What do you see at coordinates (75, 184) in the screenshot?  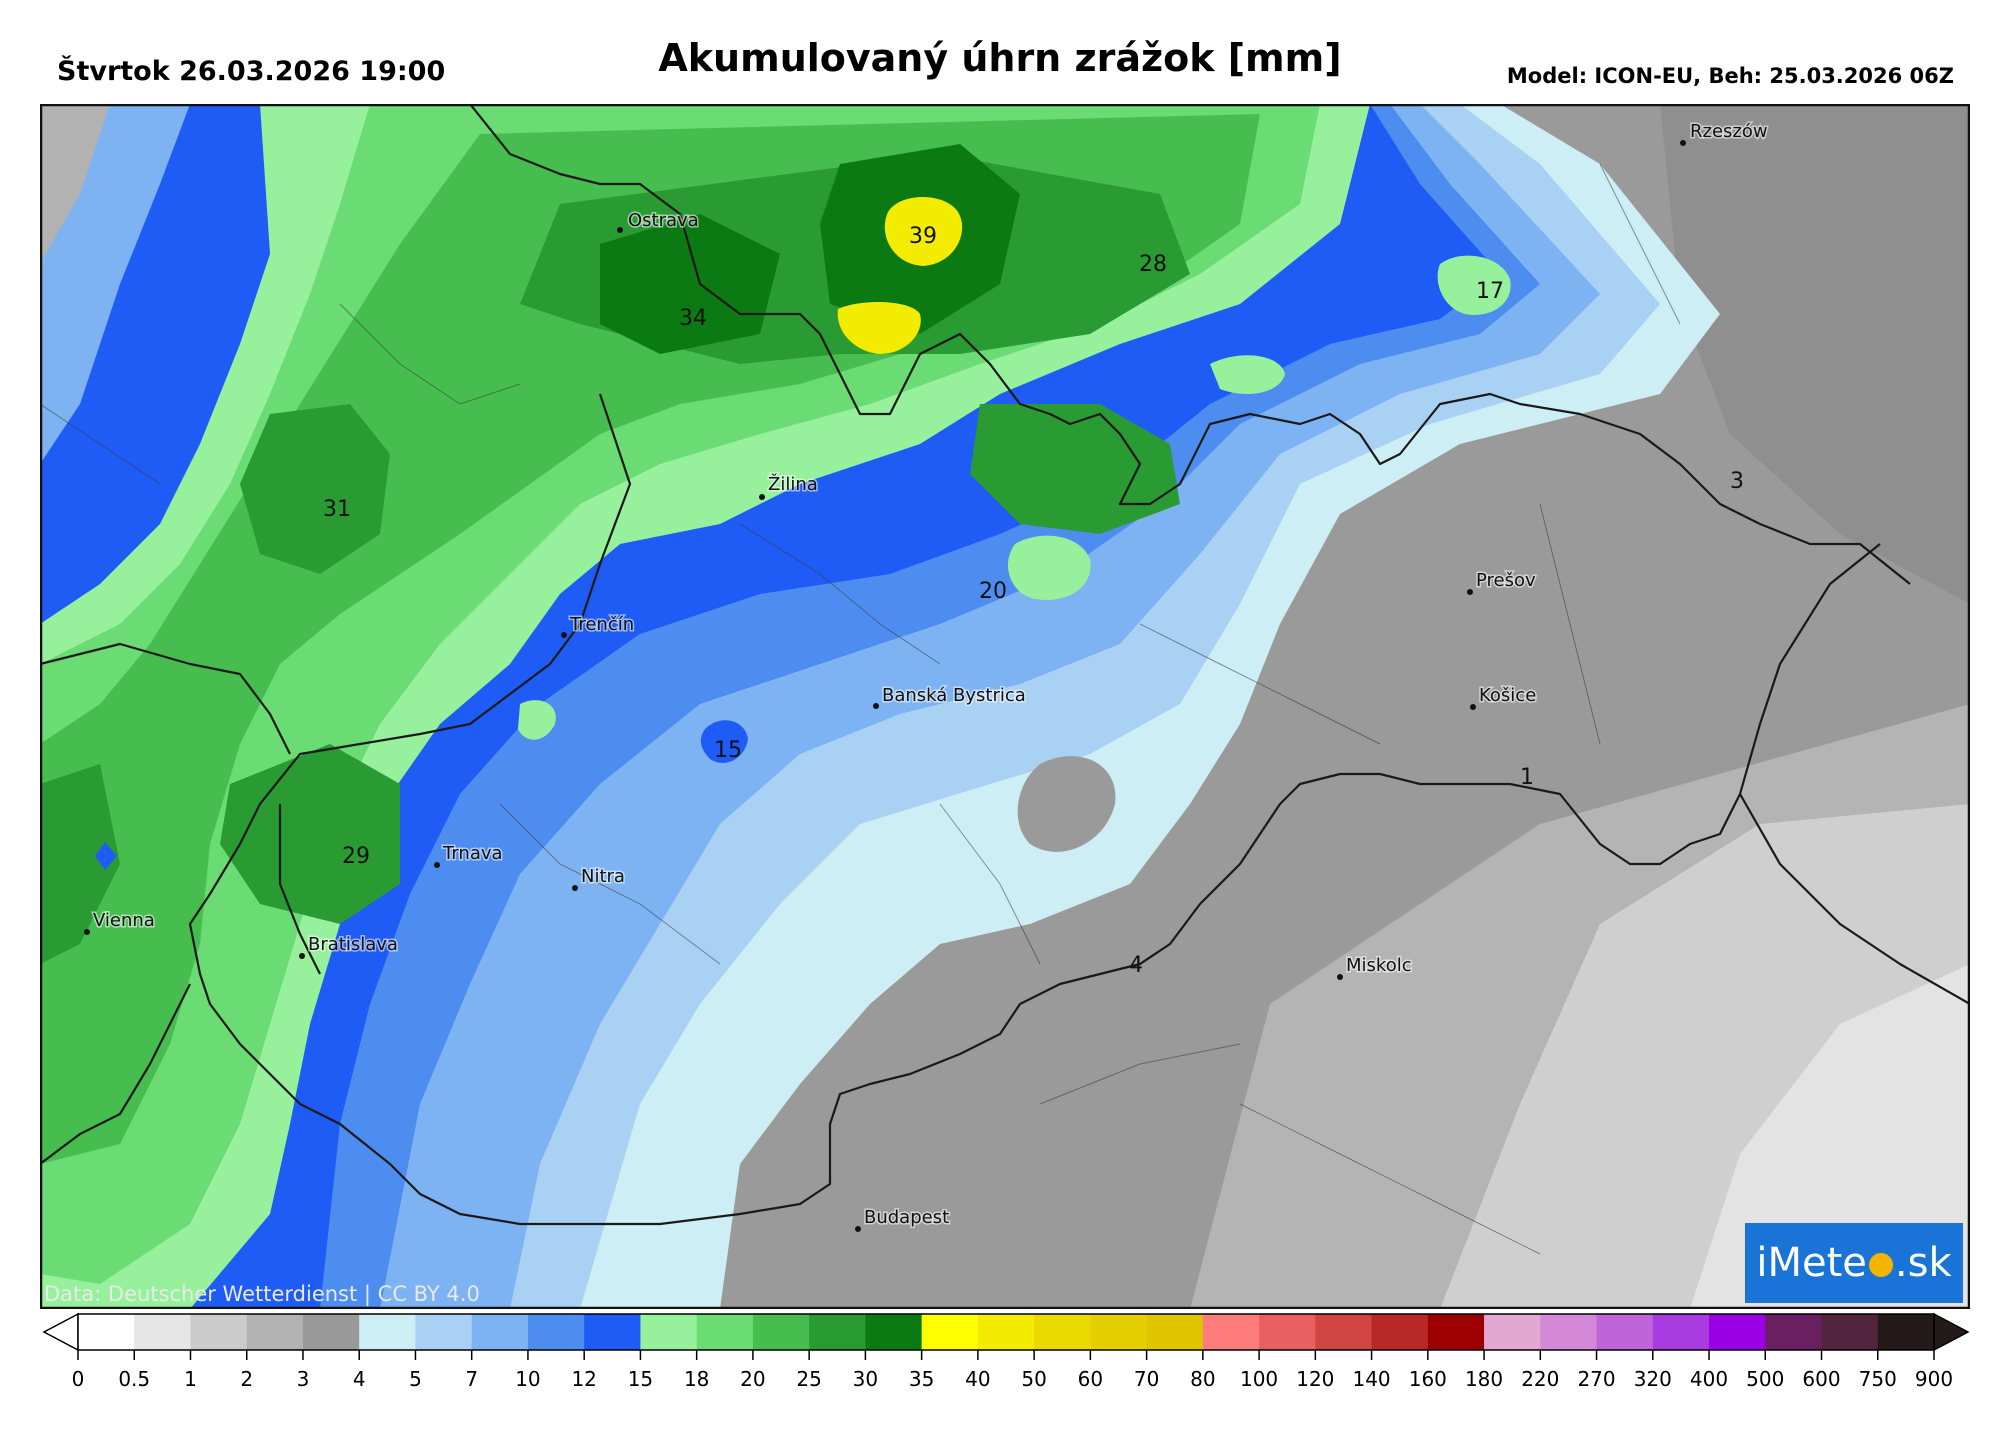 I see `precip-zone-west-corner` at bounding box center [75, 184].